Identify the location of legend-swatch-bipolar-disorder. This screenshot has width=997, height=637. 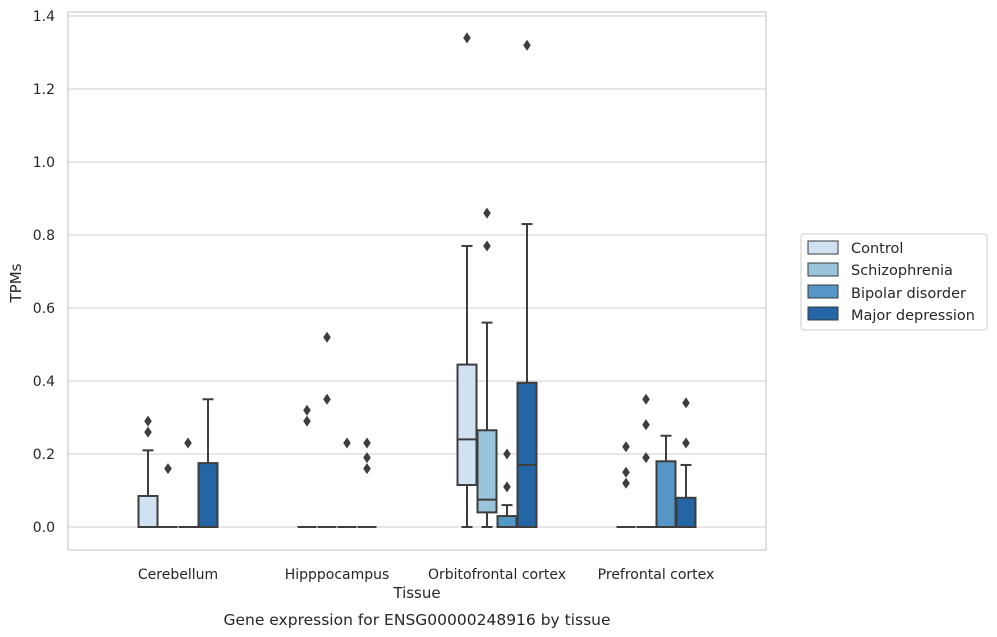
(823, 291).